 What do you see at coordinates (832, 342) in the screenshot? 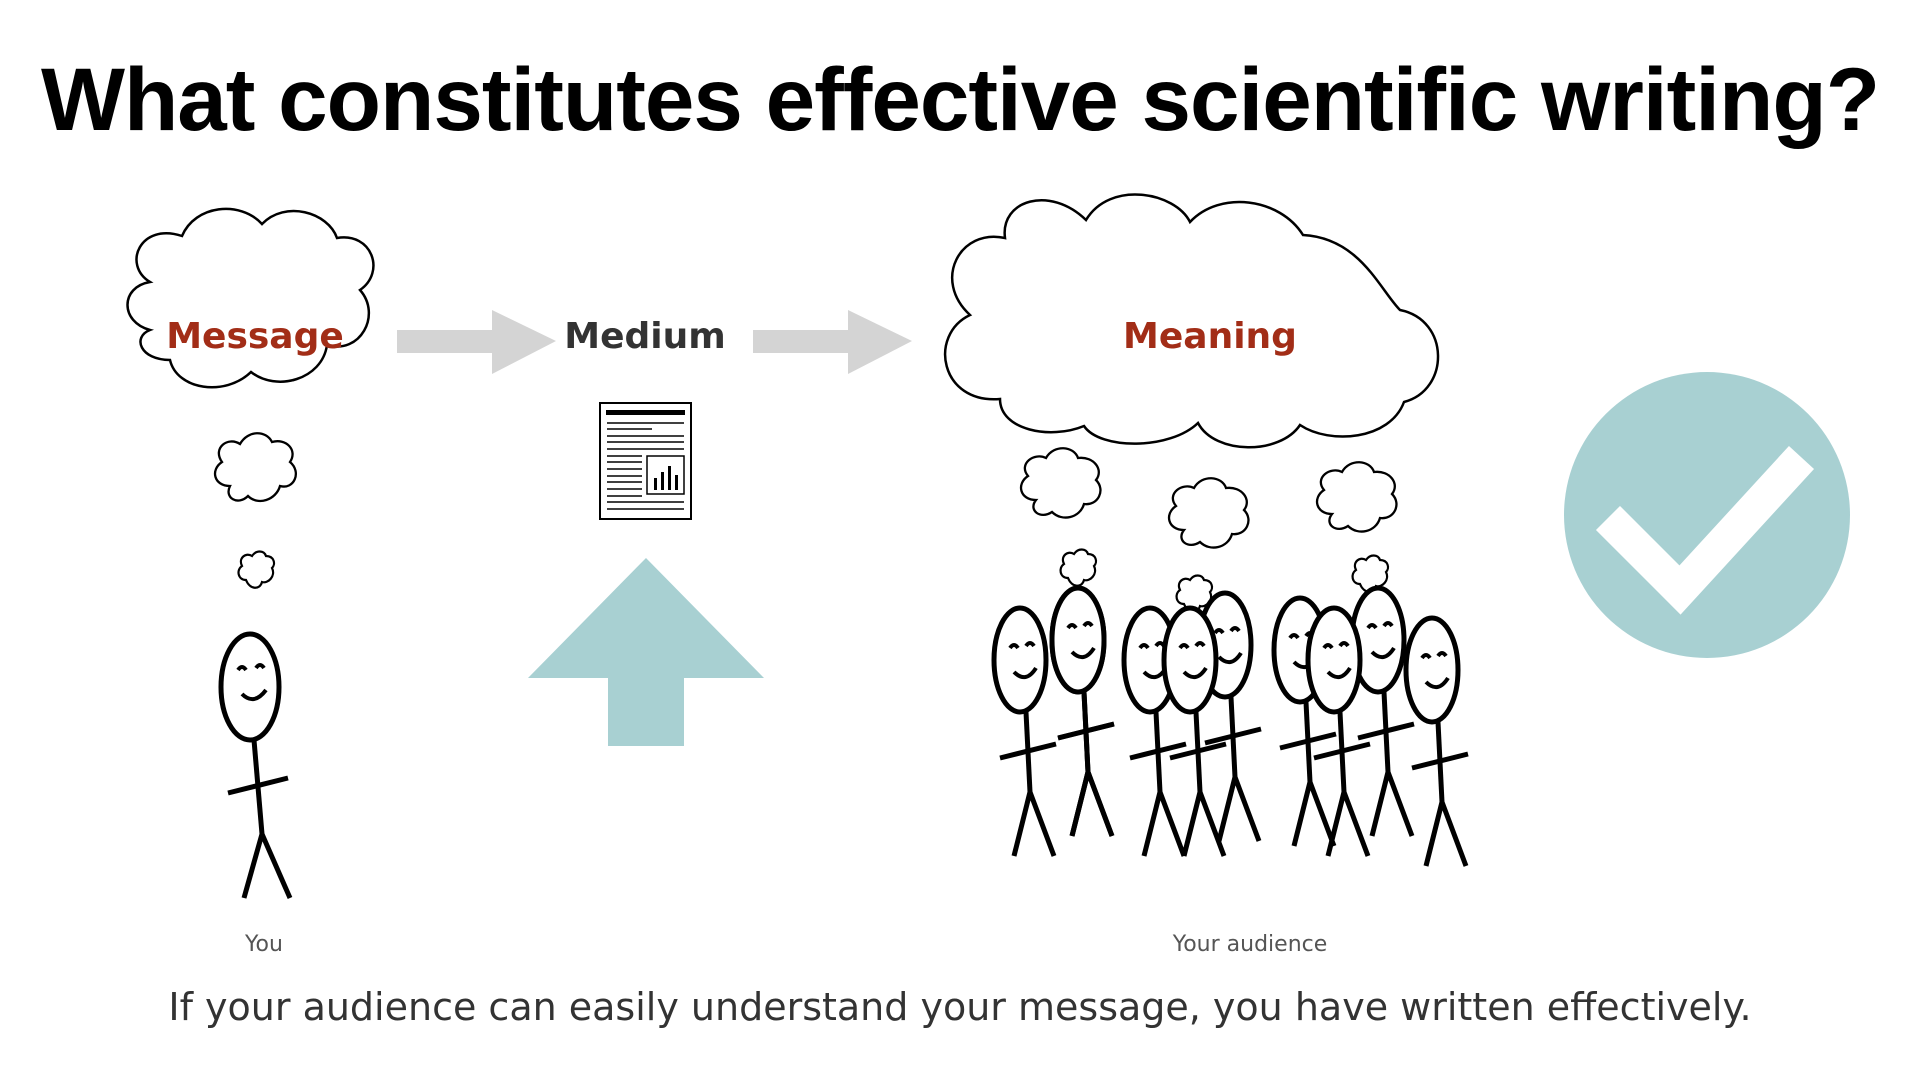
I see `arrow-medium-to-meaning` at bounding box center [832, 342].